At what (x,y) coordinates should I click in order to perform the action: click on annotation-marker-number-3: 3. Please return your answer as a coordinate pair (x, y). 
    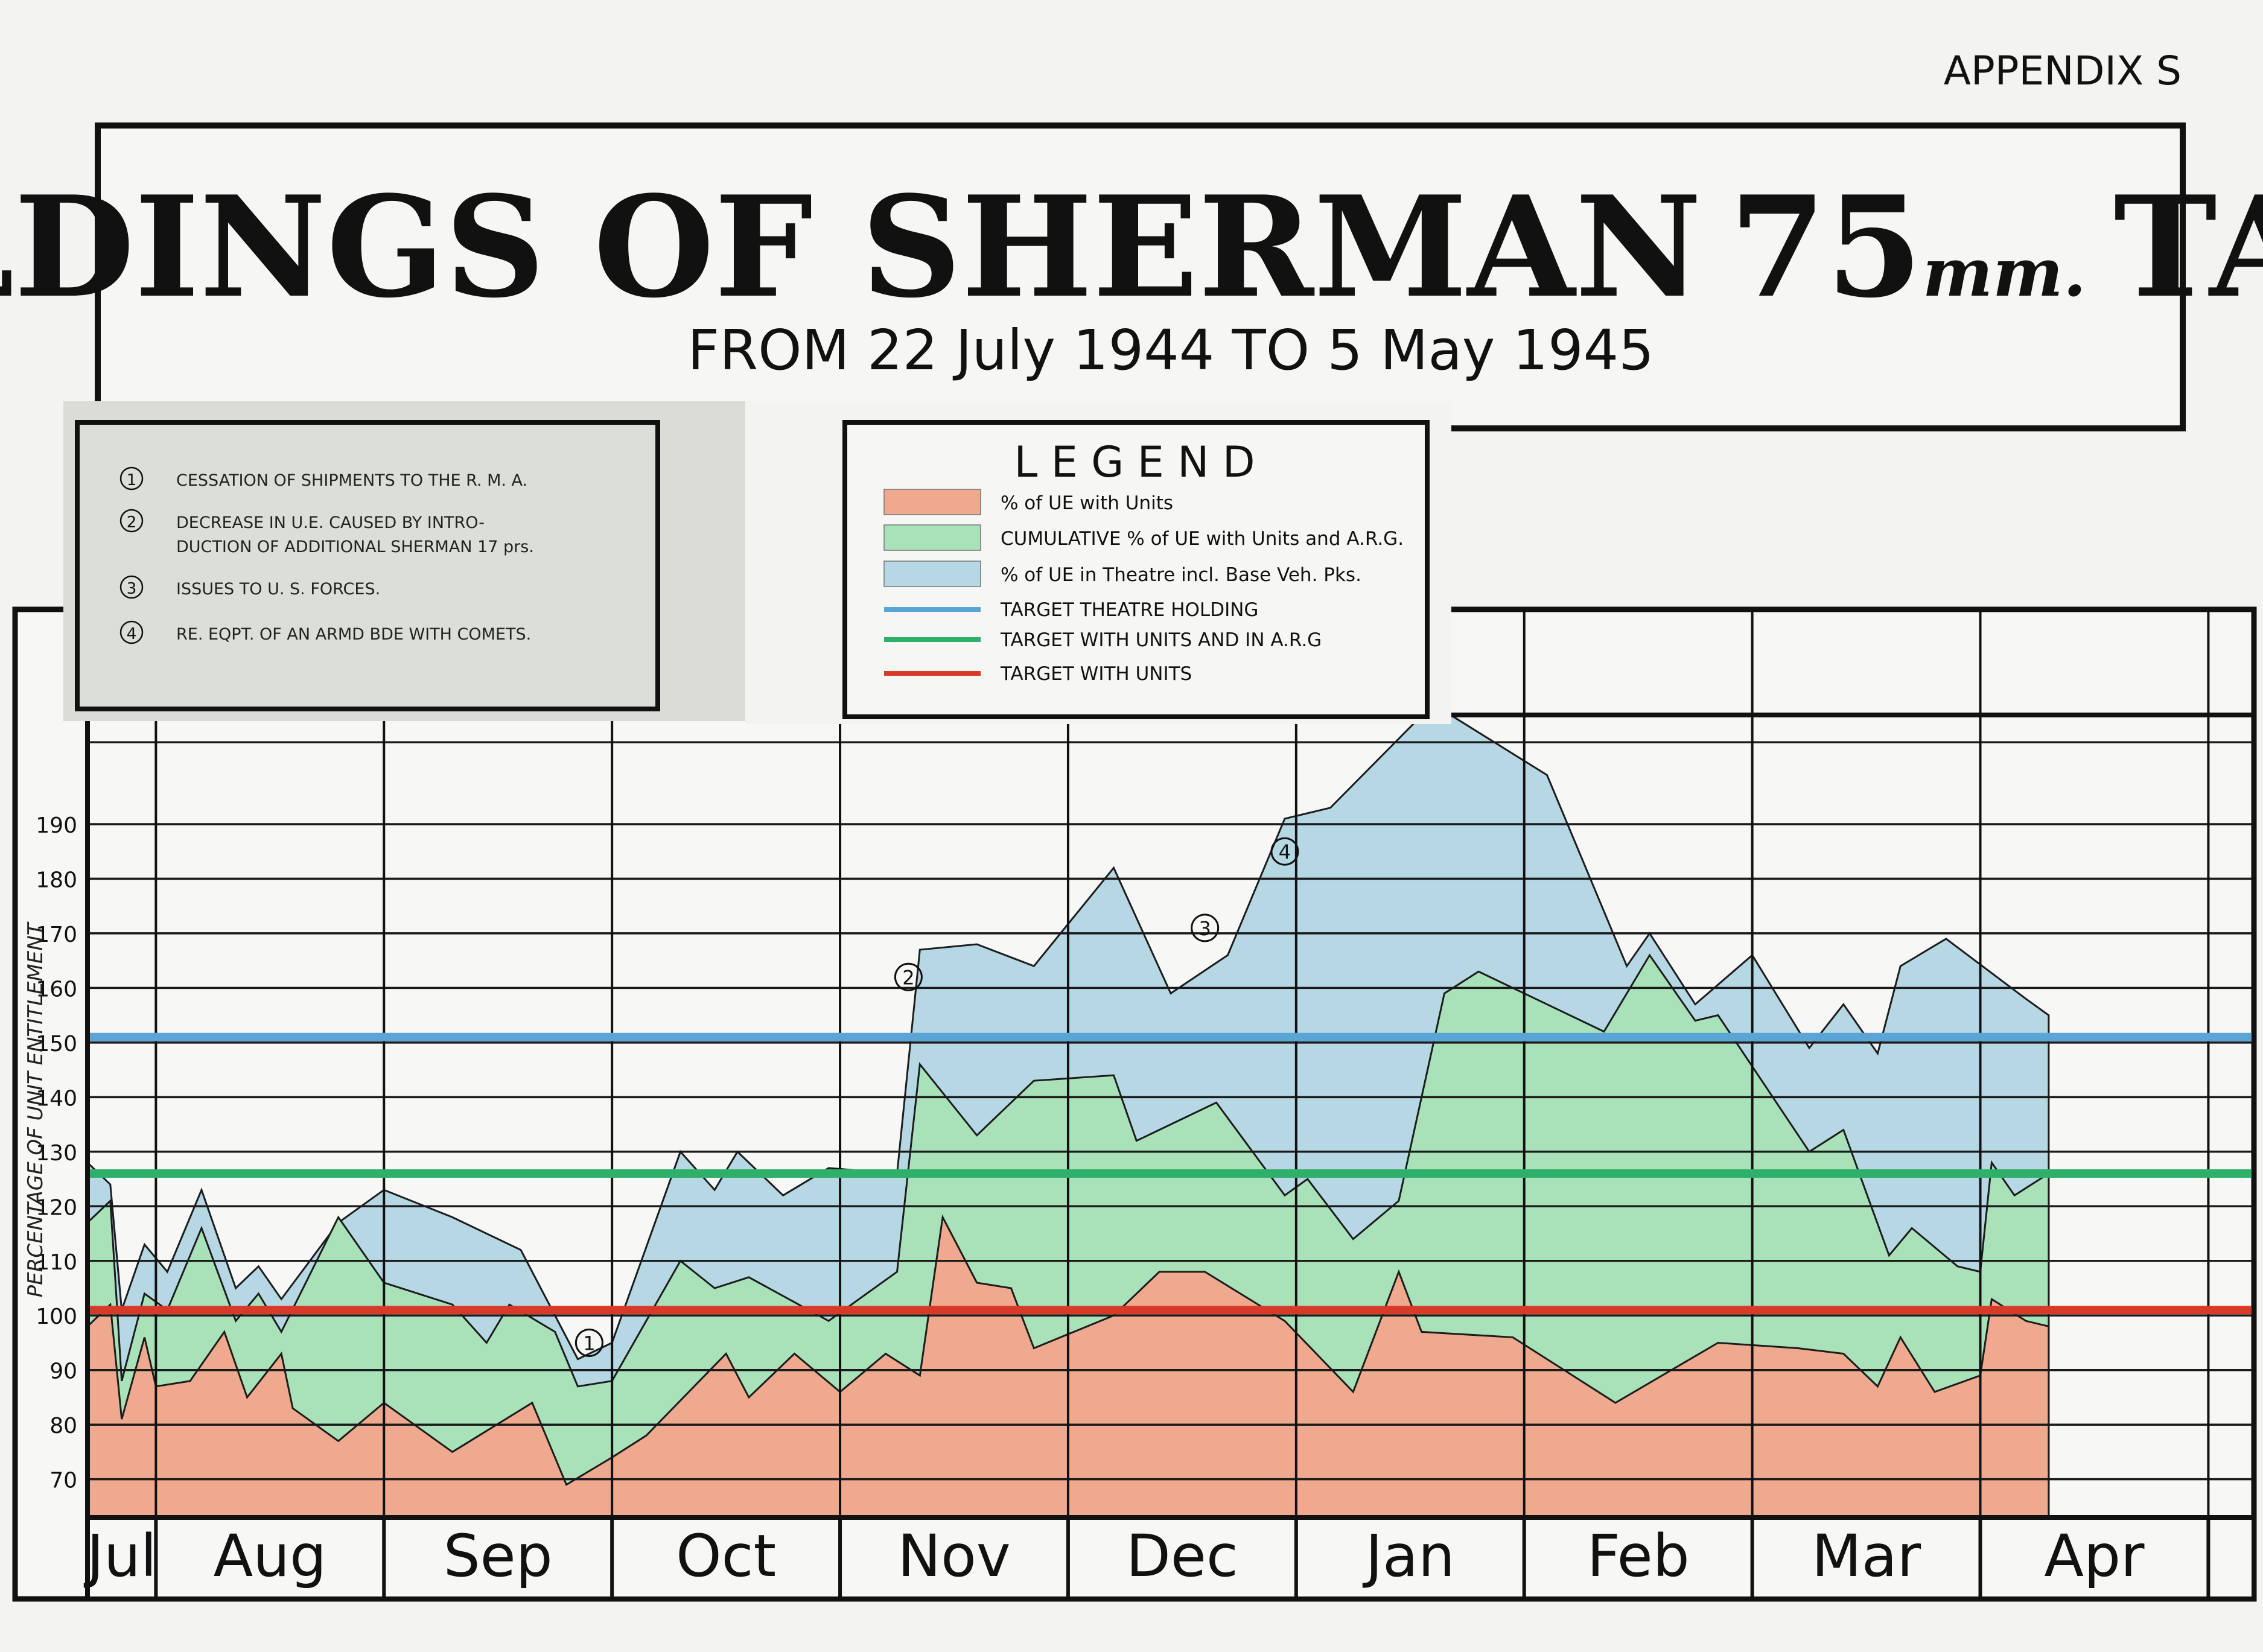
    Looking at the image, I should click on (1205, 928).